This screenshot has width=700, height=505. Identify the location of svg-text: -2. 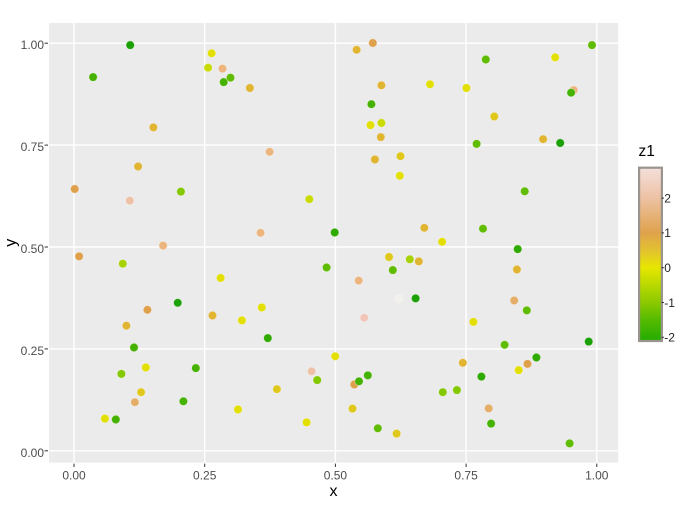
(669, 338).